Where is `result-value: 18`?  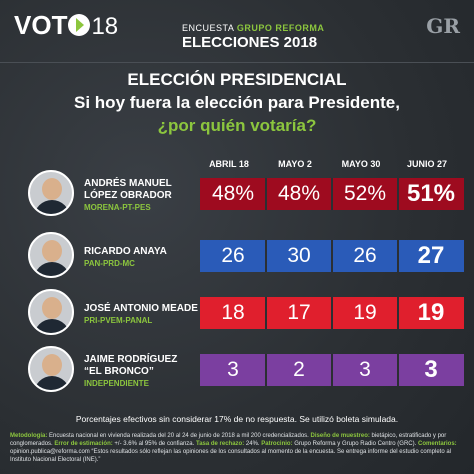 result-value: 18 is located at coordinates (233, 312).